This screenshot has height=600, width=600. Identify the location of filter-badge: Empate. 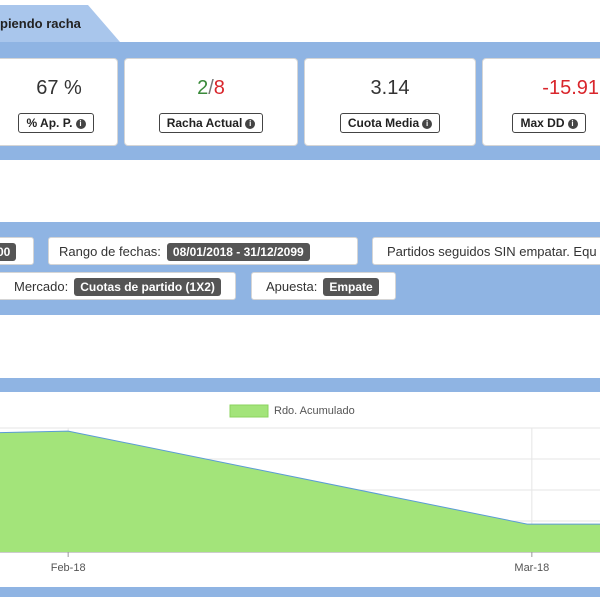
(351, 287).